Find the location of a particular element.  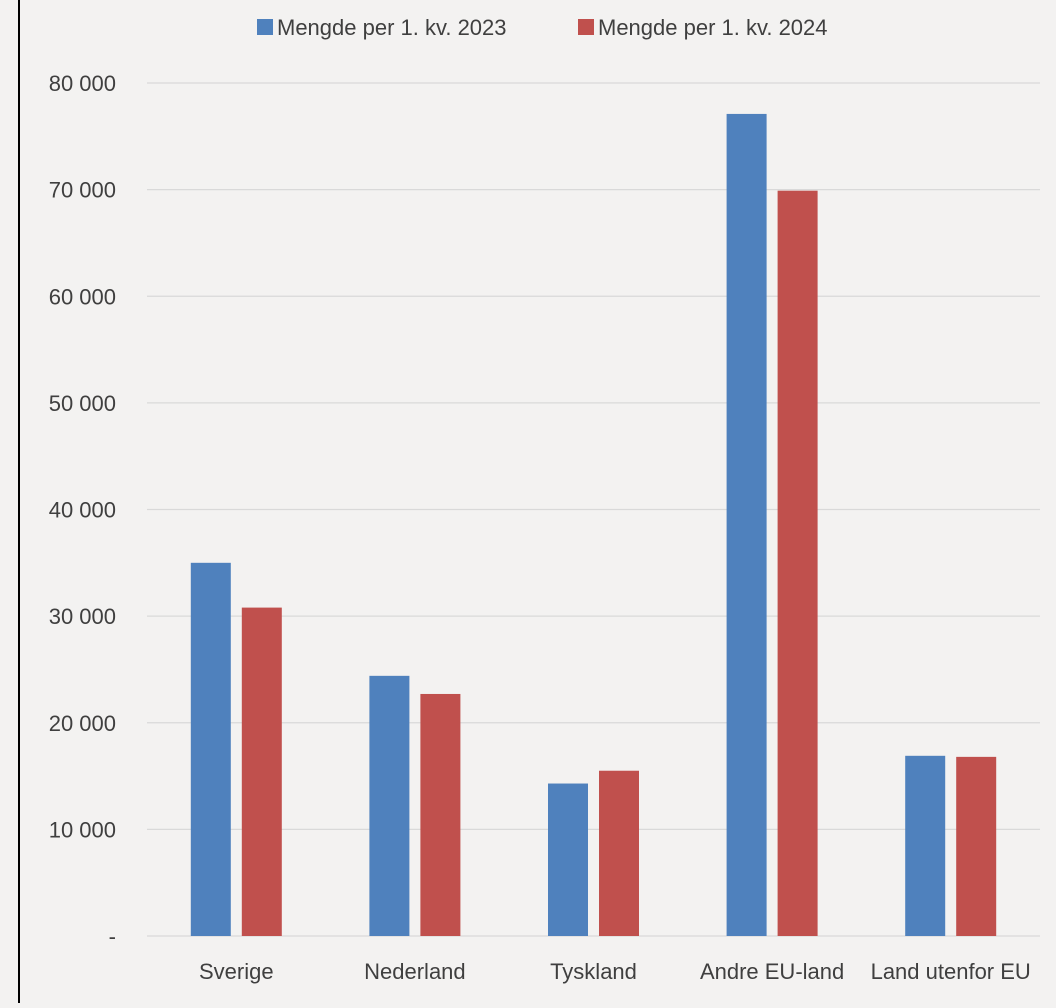

y-tick-label: - is located at coordinates (112, 936).